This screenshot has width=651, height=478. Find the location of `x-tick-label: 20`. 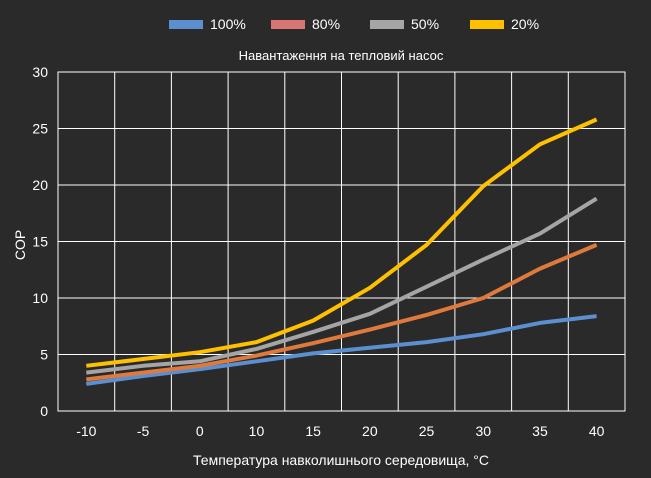

x-tick-label: 20 is located at coordinates (370, 431).